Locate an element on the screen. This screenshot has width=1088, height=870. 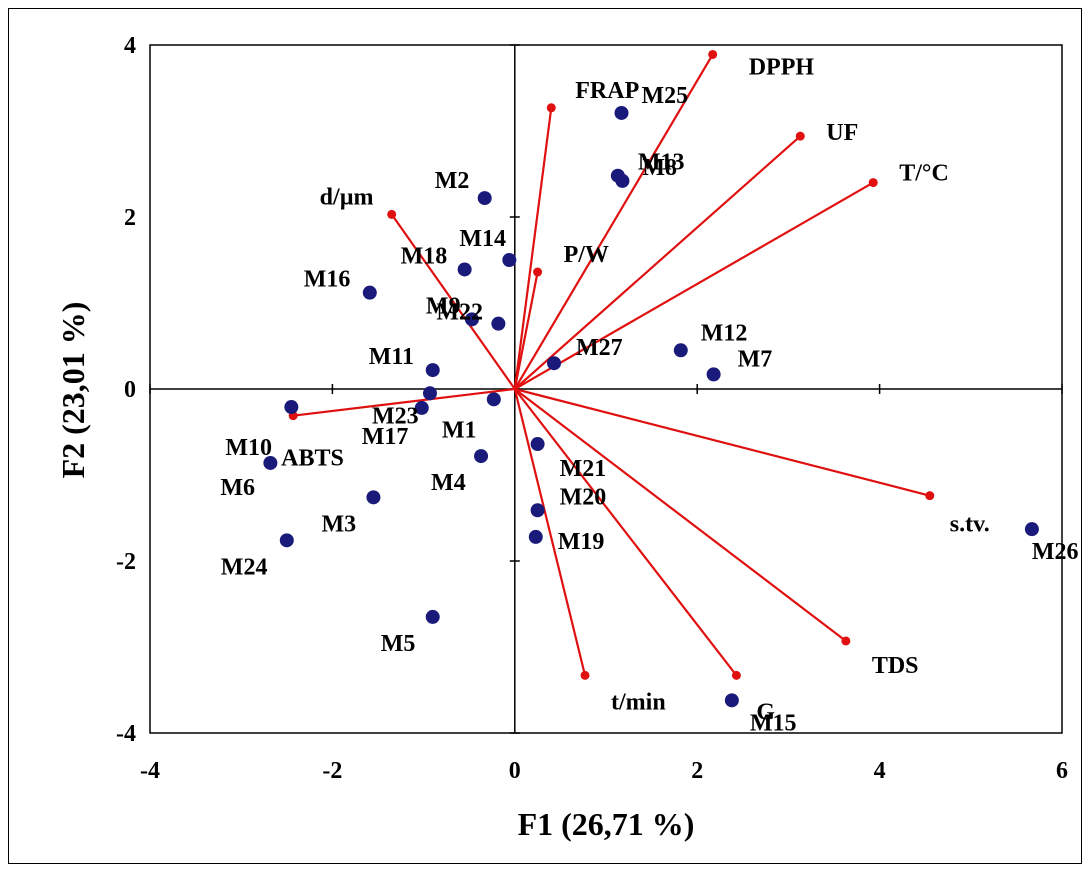
point-M2 is located at coordinates (484, 198).